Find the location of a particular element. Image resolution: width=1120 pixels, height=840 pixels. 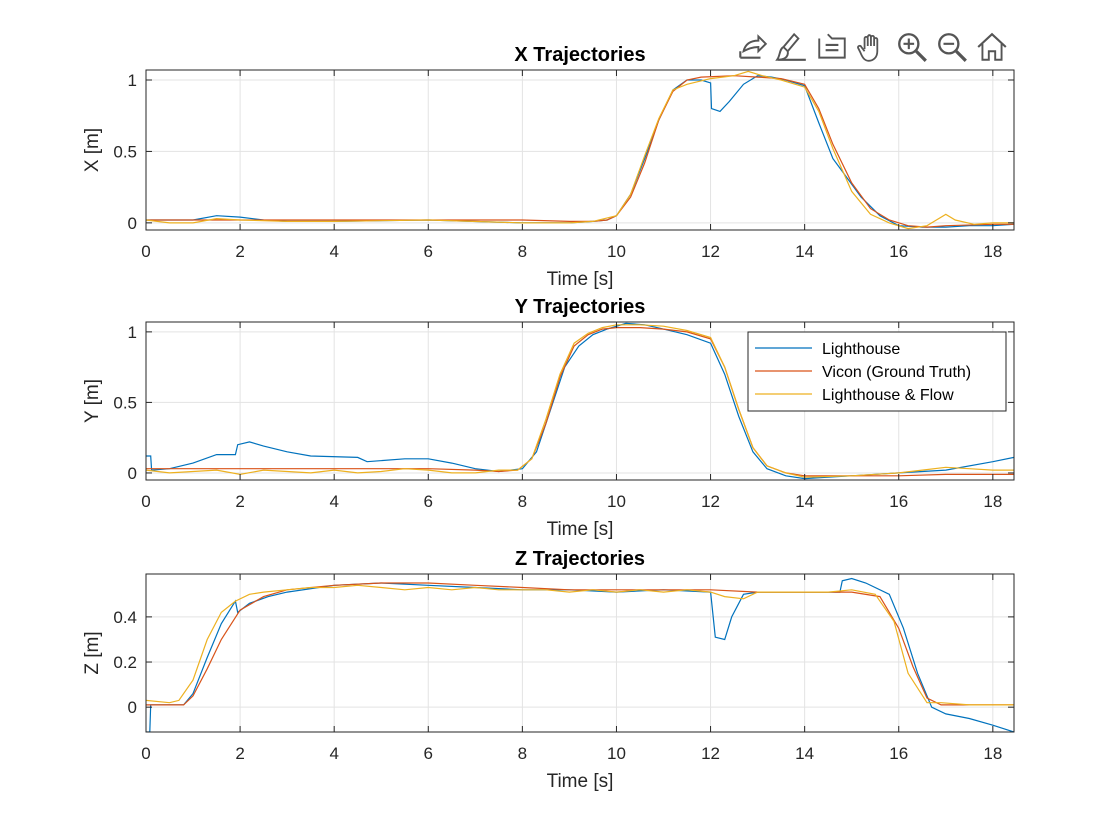

zoom-out-icon is located at coordinates (952, 47).